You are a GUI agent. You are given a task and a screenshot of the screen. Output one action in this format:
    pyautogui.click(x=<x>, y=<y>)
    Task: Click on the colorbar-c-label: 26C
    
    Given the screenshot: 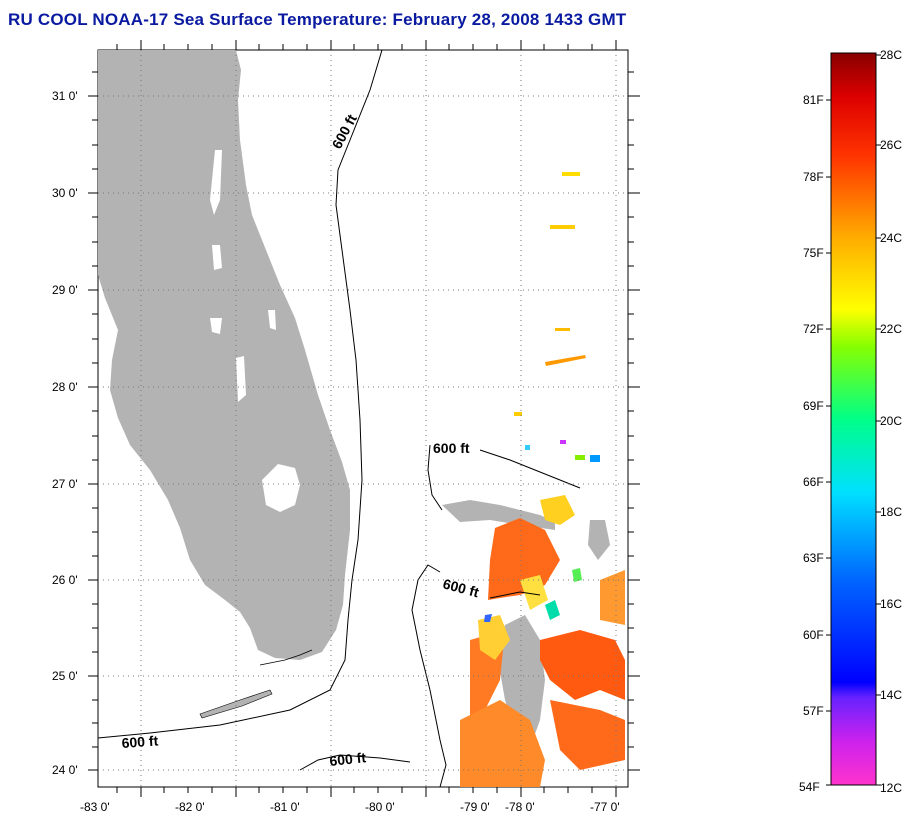 What is the action you would take?
    pyautogui.click(x=891, y=145)
    